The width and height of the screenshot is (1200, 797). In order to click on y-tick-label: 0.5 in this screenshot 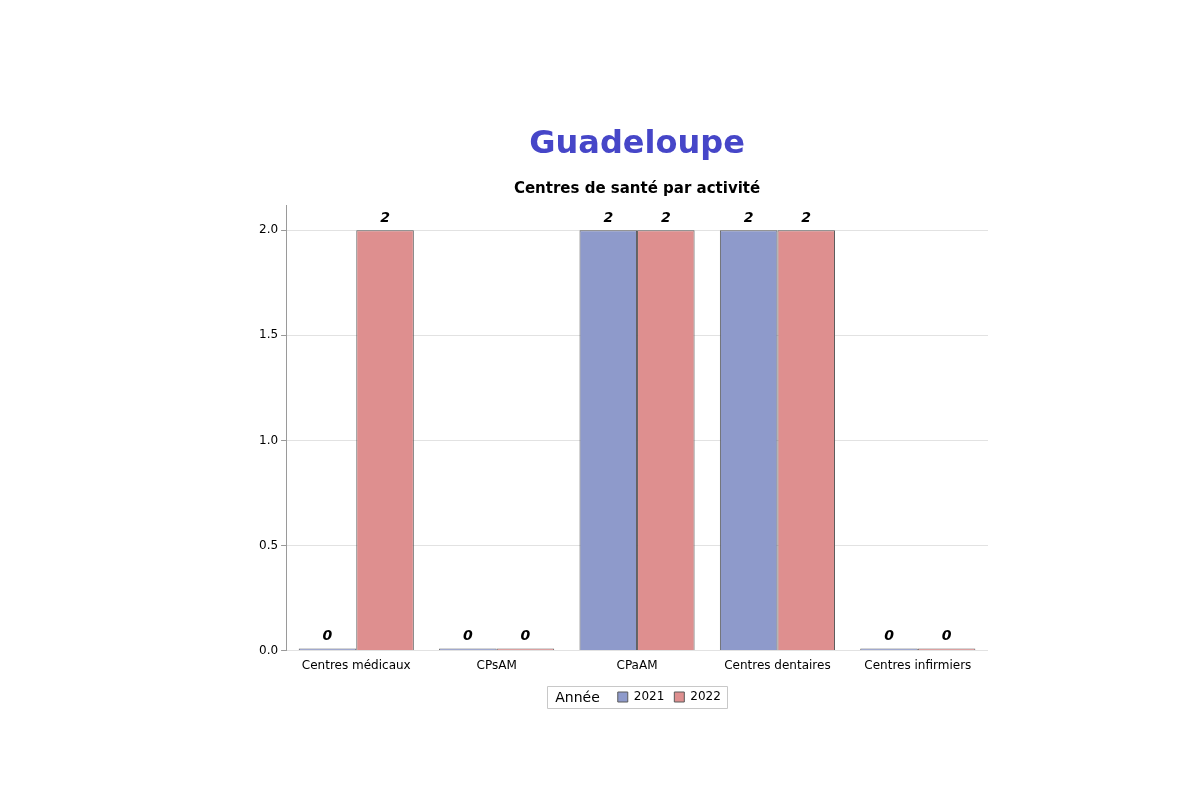, I will do `click(268, 544)`.